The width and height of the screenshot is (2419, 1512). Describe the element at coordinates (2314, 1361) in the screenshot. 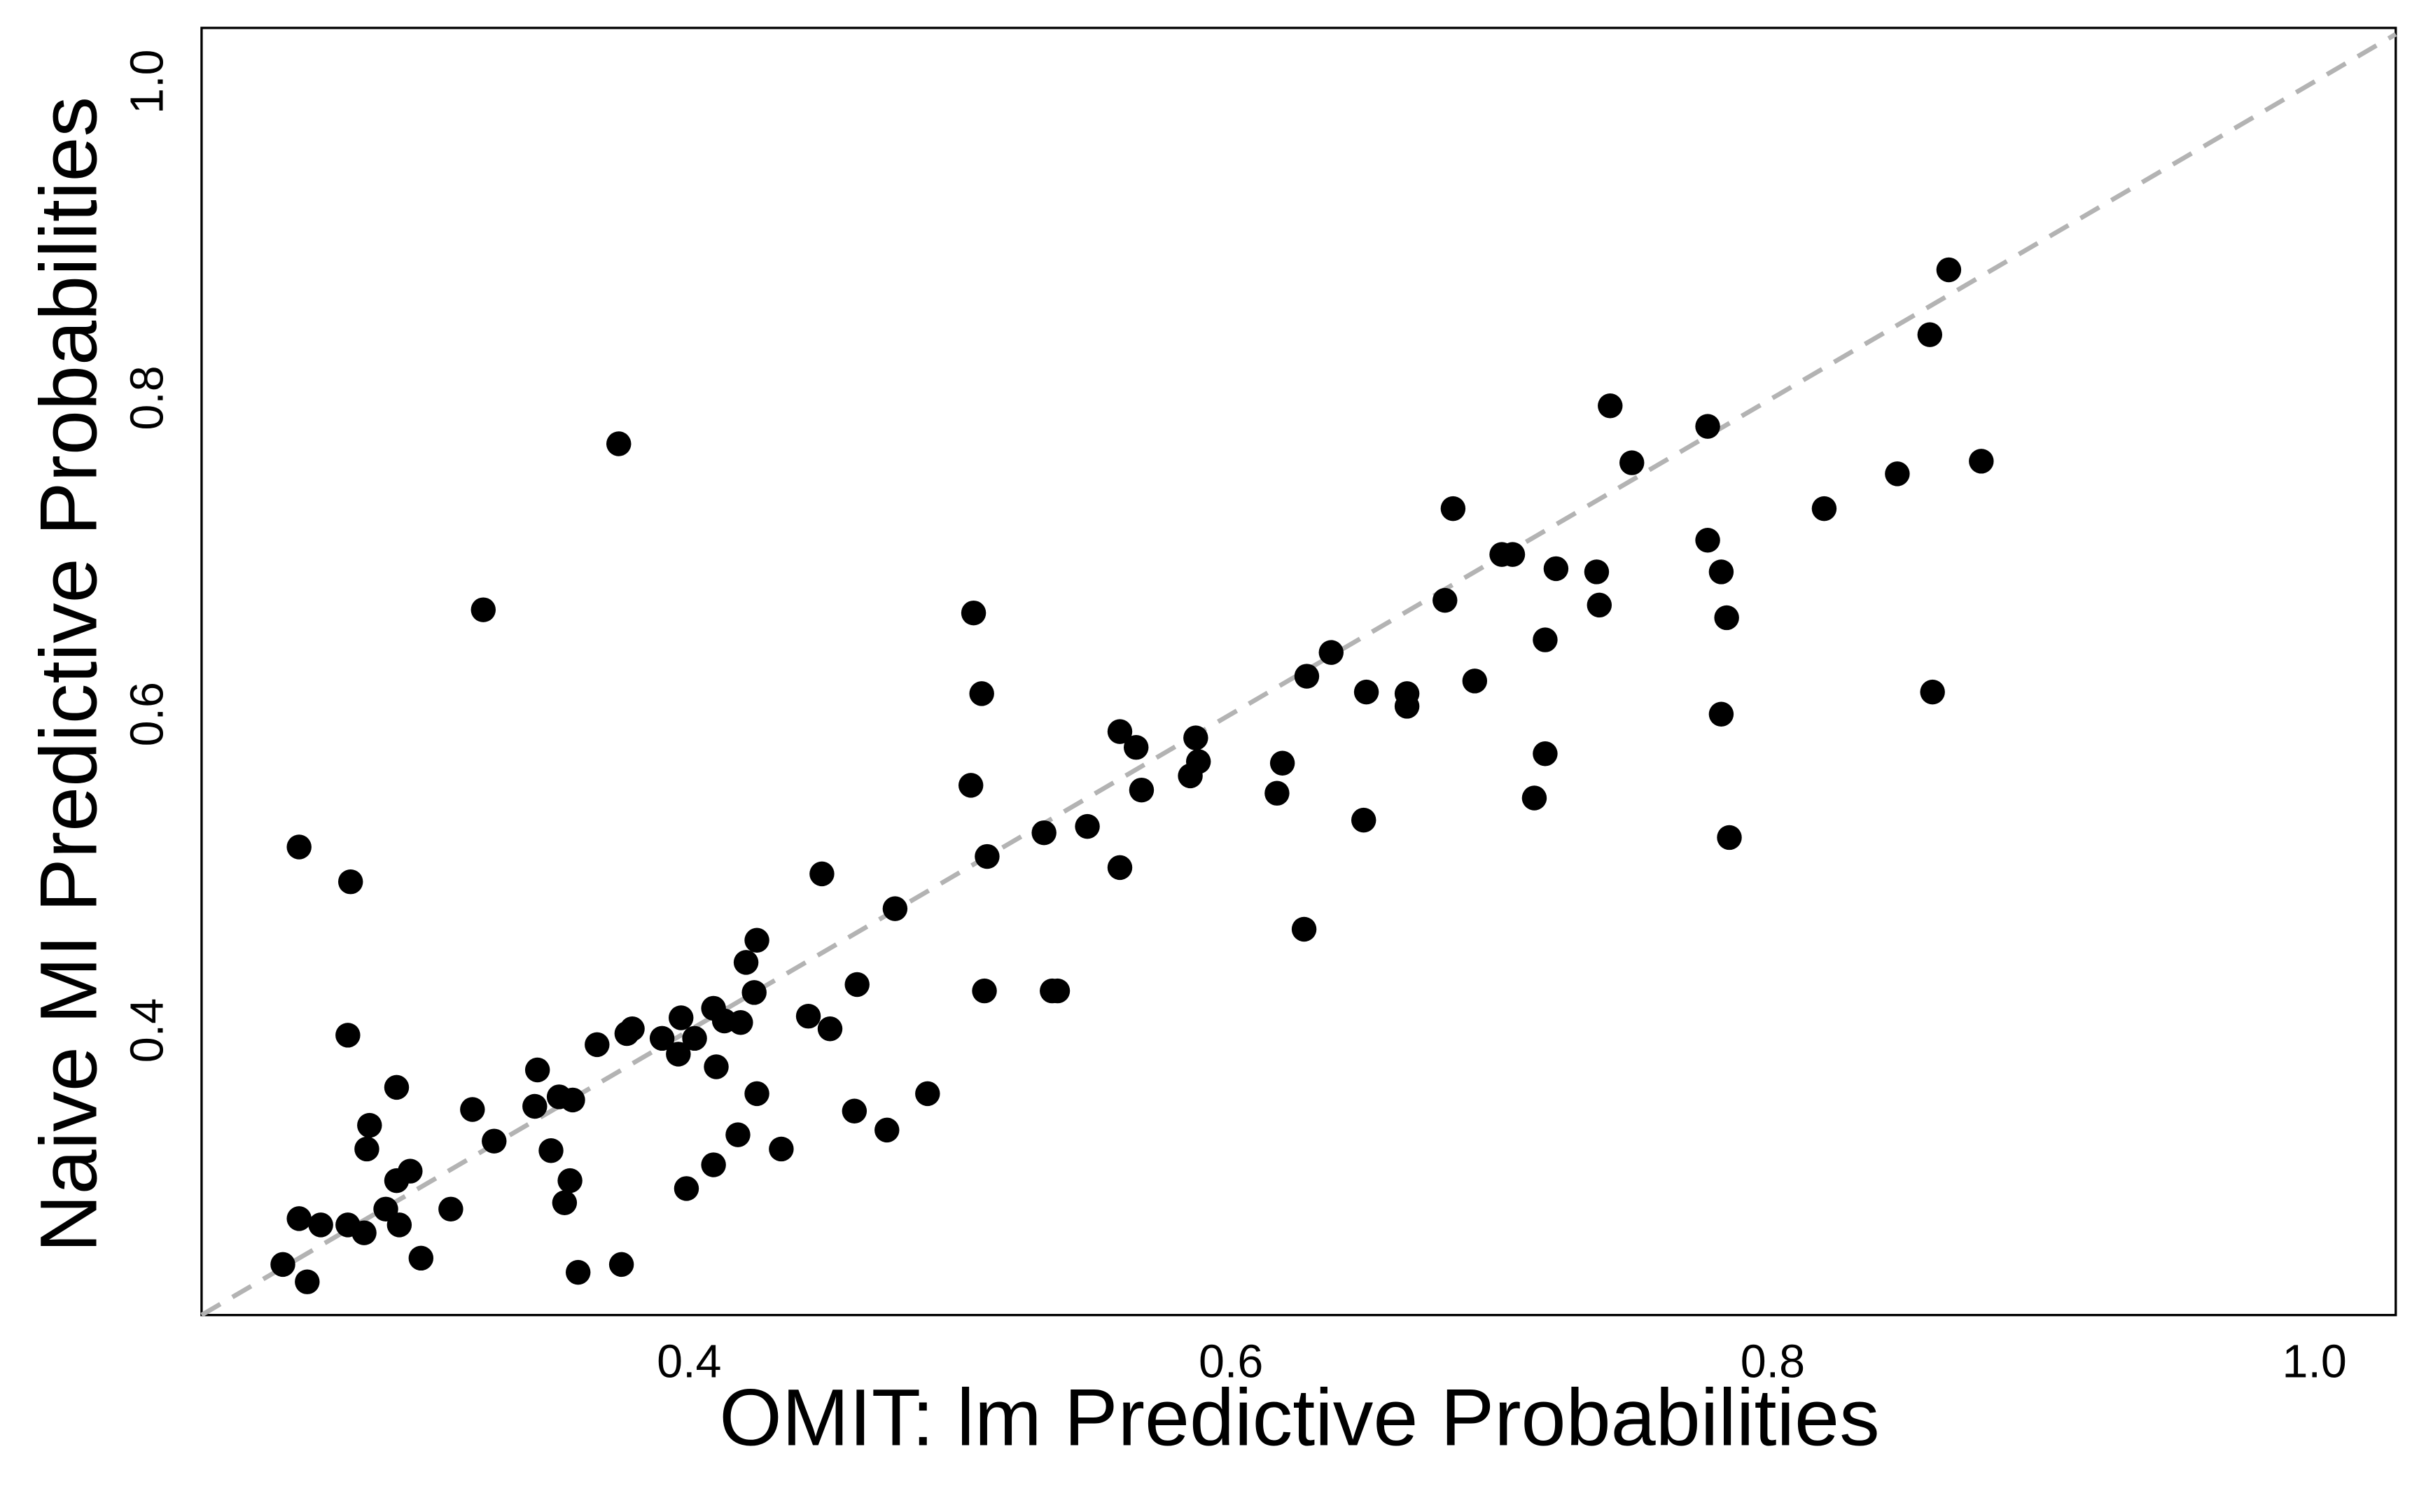

I see `x-tick-label: 1.0` at that location.